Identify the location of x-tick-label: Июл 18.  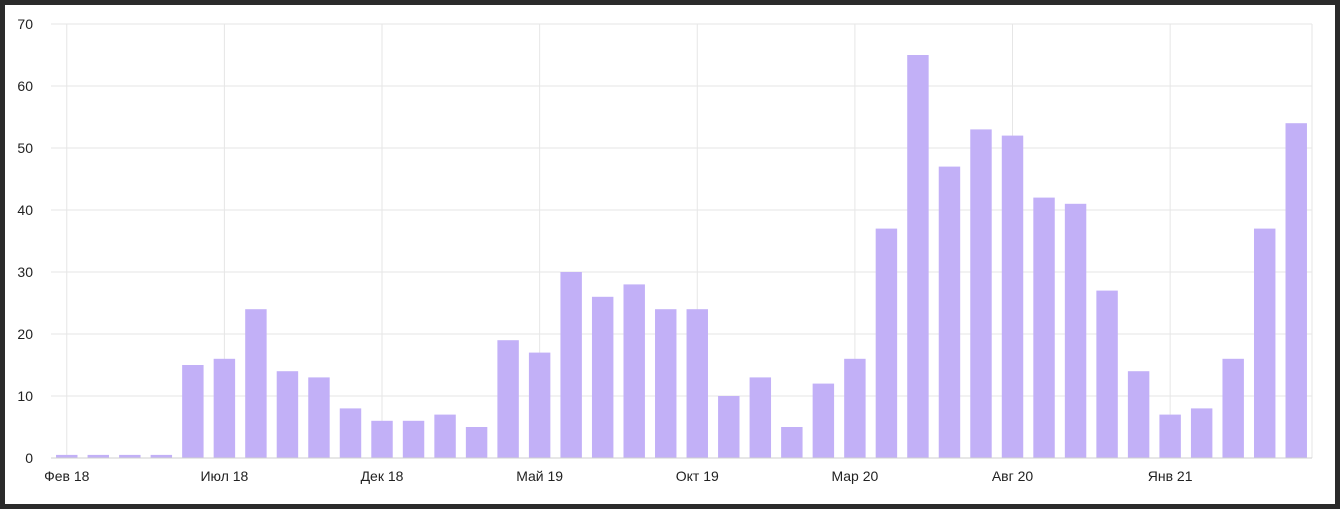
(224, 476).